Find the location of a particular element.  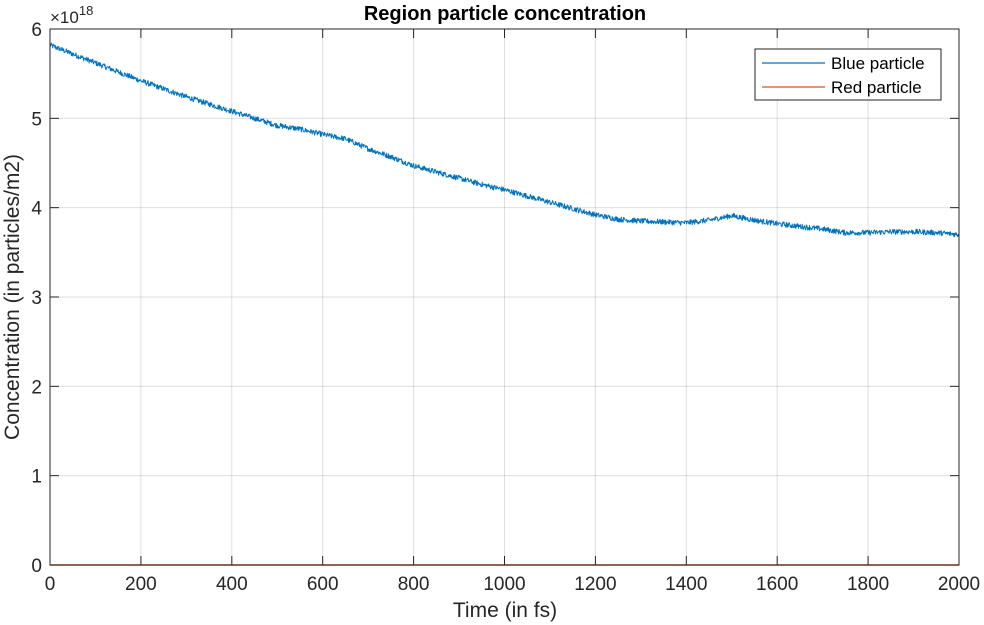

x-tick-label: 1400 is located at coordinates (686, 584).